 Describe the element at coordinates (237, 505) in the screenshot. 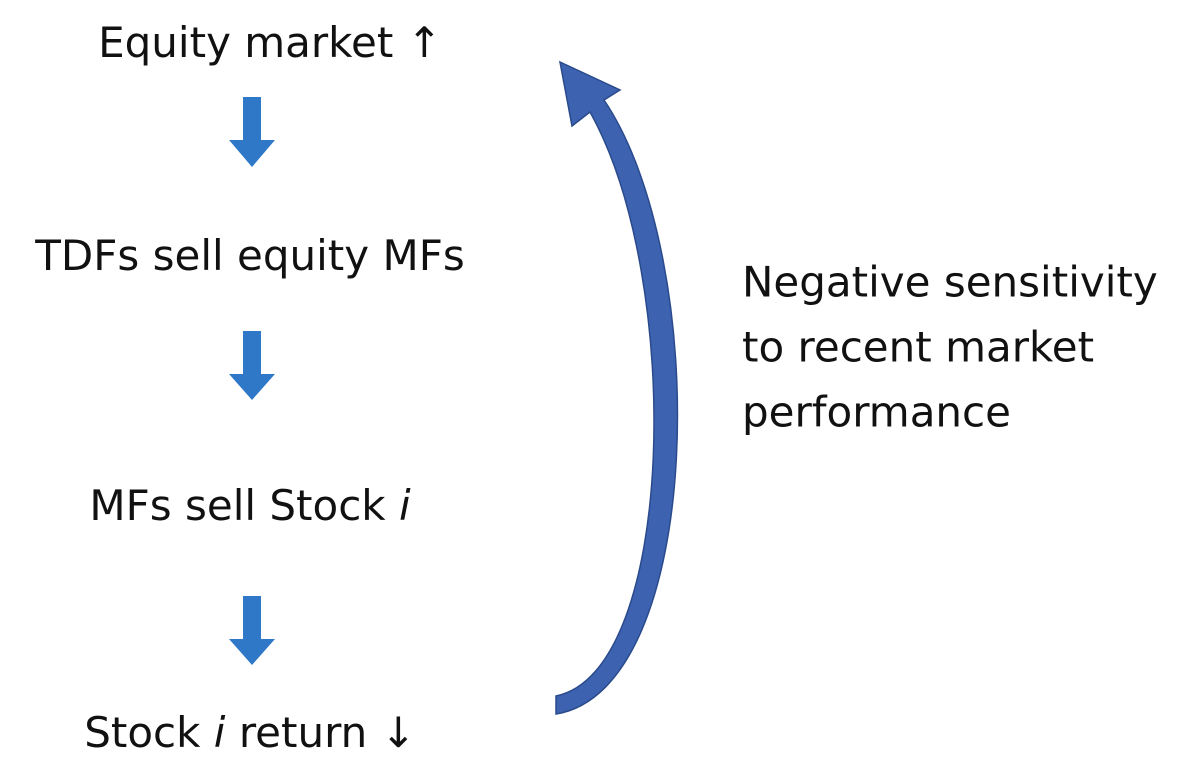

I see `node-text: MFs sell Stock` at that location.